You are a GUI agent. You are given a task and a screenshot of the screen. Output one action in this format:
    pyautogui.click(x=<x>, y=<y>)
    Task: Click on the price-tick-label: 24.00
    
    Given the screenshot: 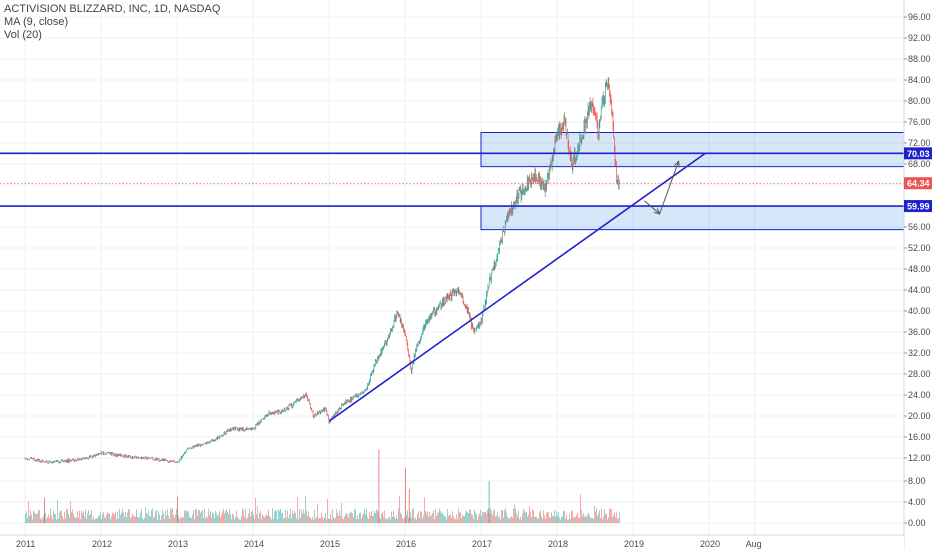 What is the action you would take?
    pyautogui.click(x=919, y=395)
    